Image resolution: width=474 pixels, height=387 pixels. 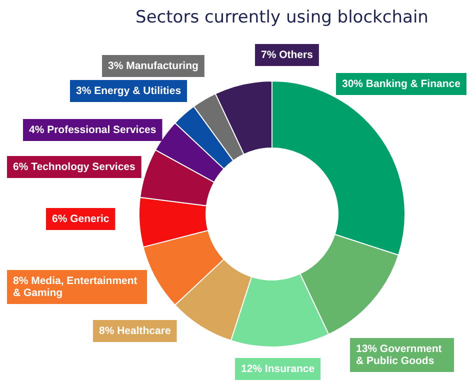 What do you see at coordinates (81, 219) in the screenshot?
I see `slice-label: 6% Generic` at bounding box center [81, 219].